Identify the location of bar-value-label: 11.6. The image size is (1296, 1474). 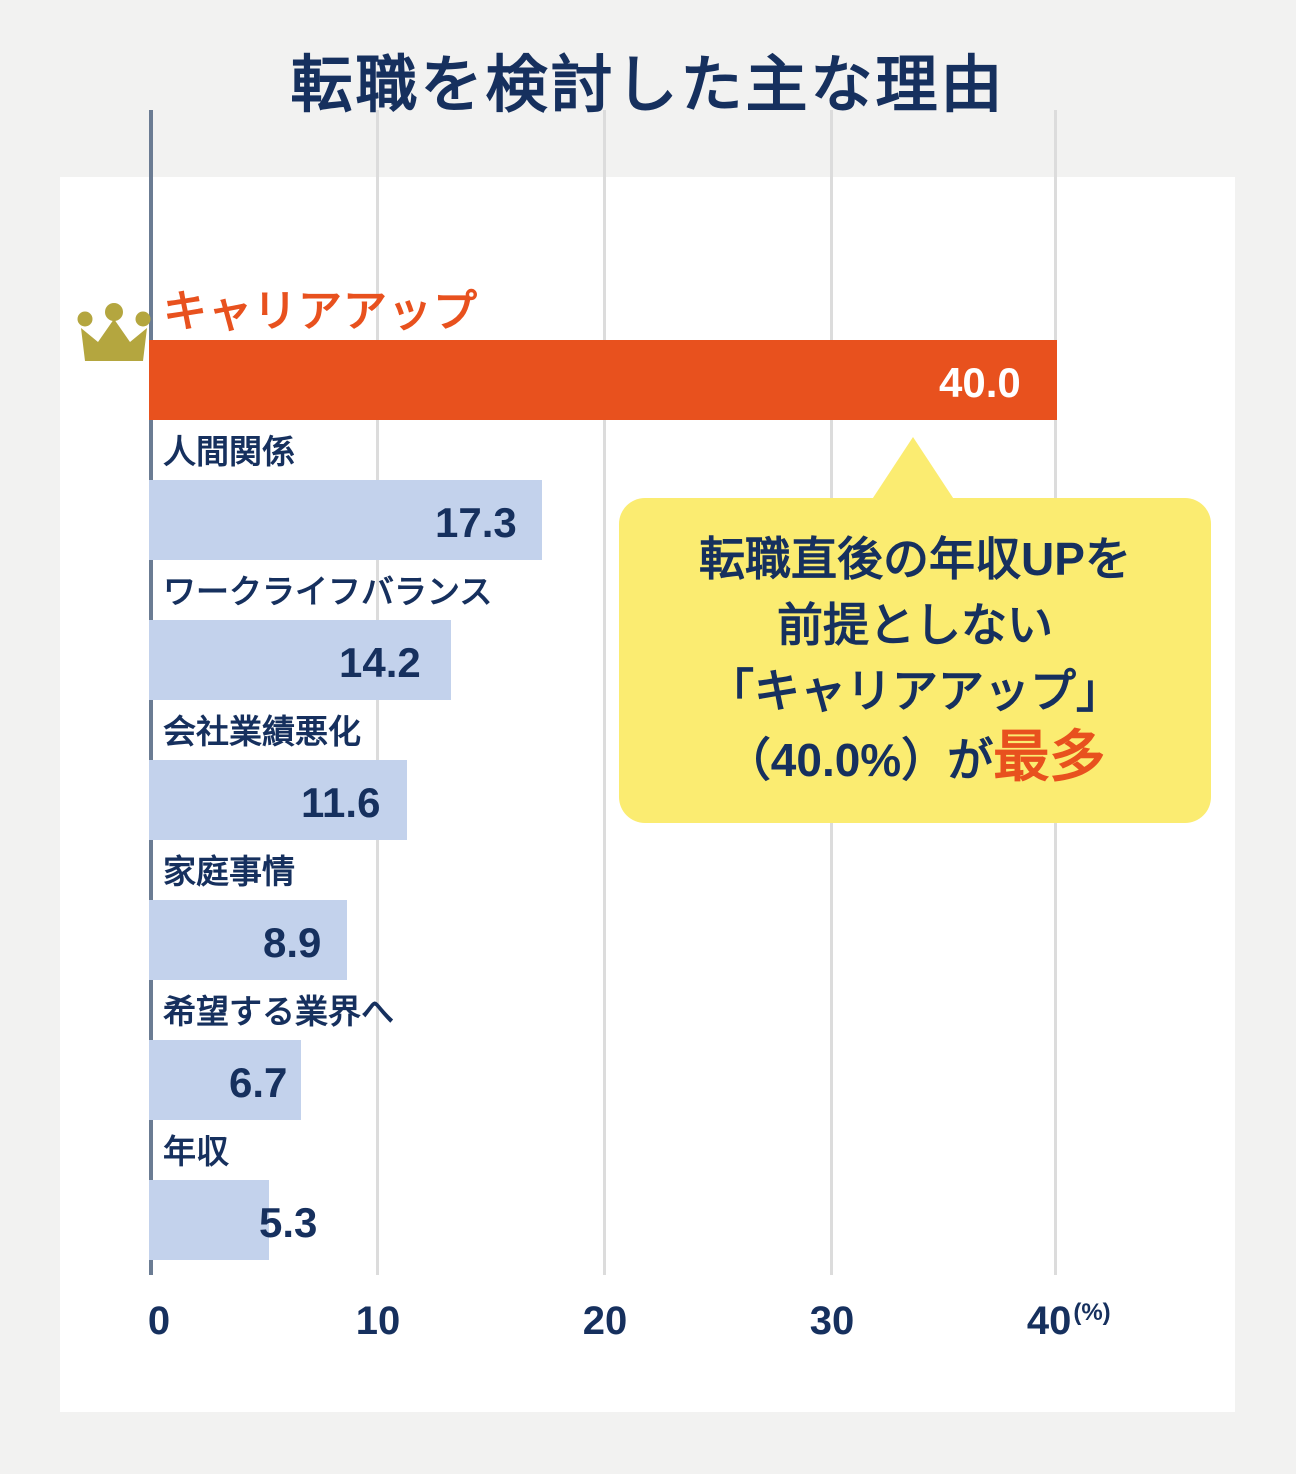
(341, 802).